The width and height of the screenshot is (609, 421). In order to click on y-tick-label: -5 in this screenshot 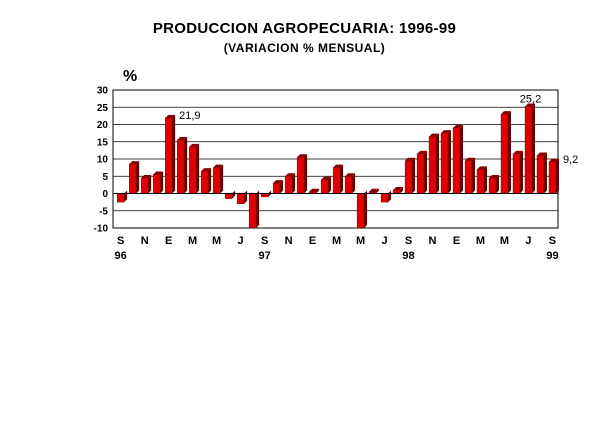, I will do `click(103, 211)`.